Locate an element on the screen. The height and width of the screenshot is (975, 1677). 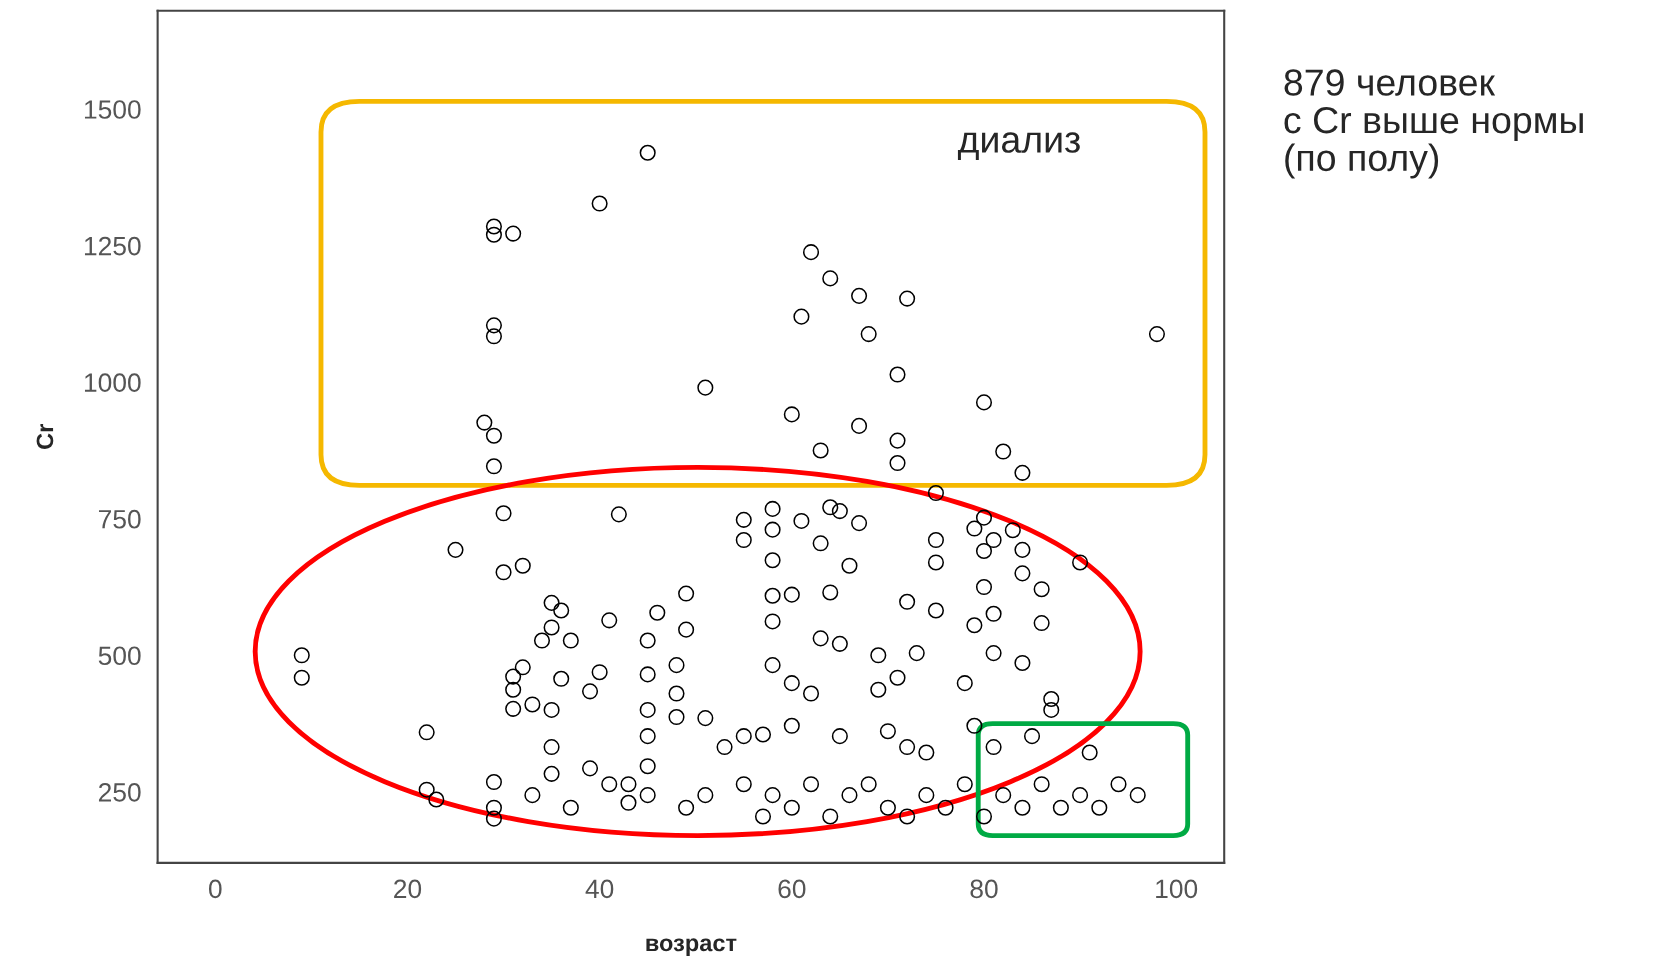
y-tick-label: 250 is located at coordinates (119, 792).